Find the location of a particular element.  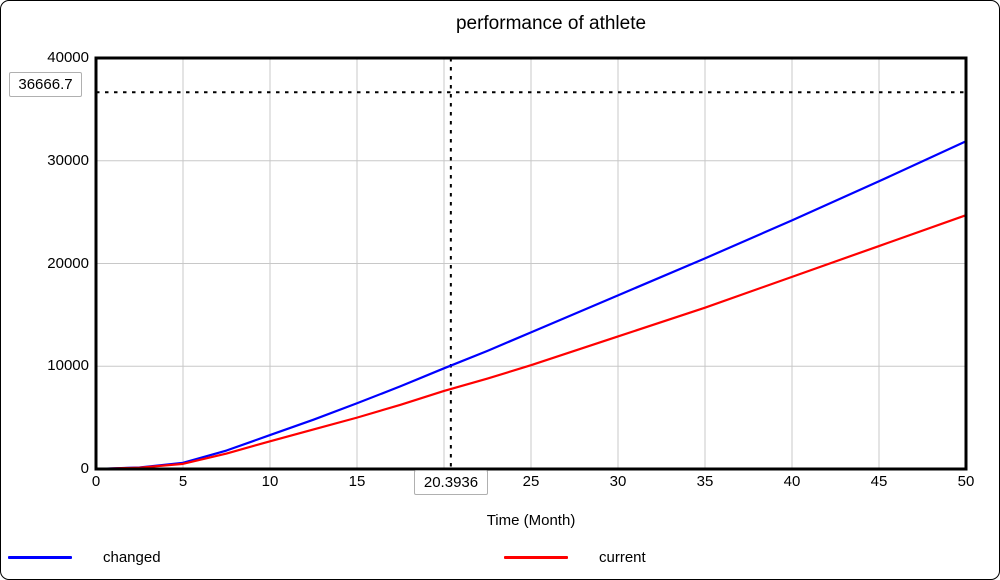

x-tick-label: 25 is located at coordinates (531, 481).